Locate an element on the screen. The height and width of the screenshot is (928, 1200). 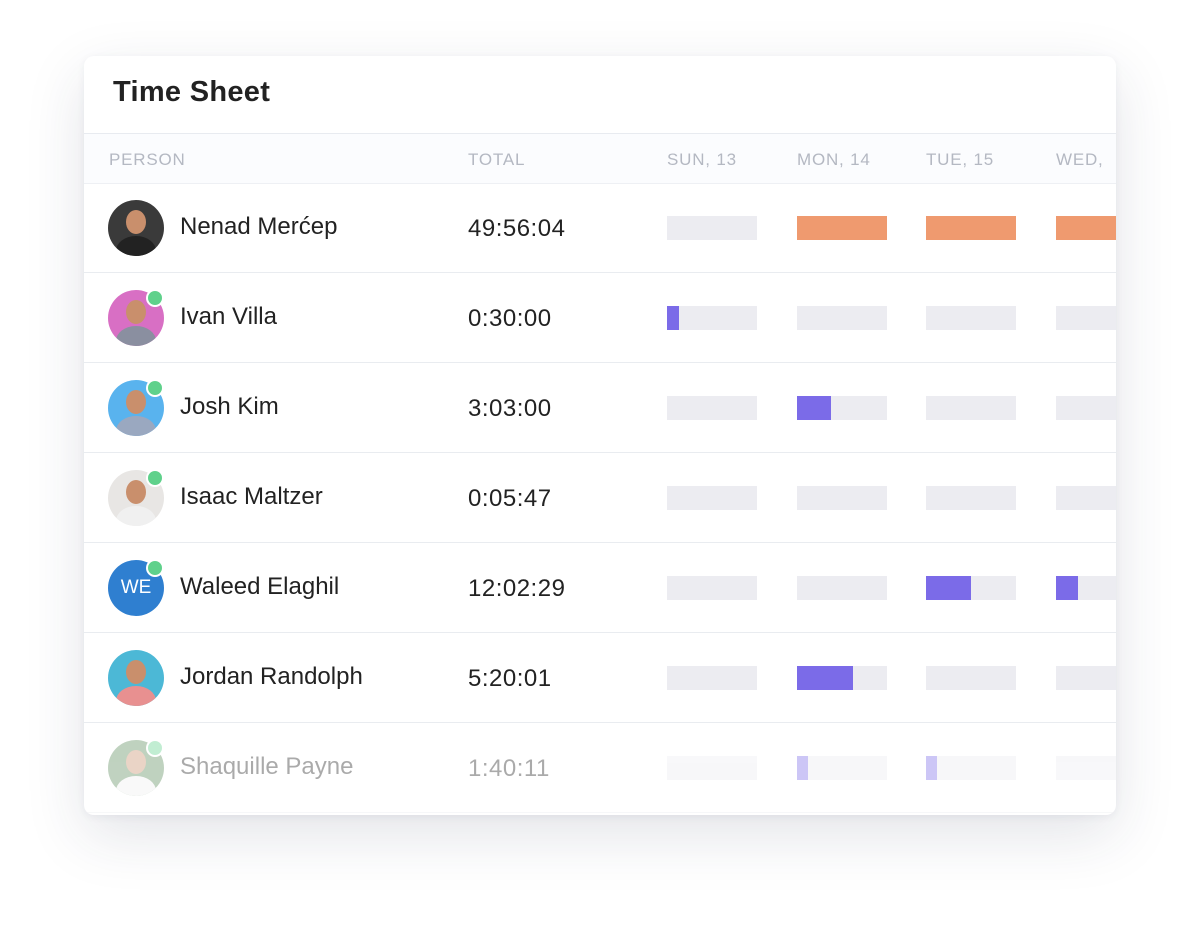
total-time: 5:20:01 is located at coordinates (510, 678).